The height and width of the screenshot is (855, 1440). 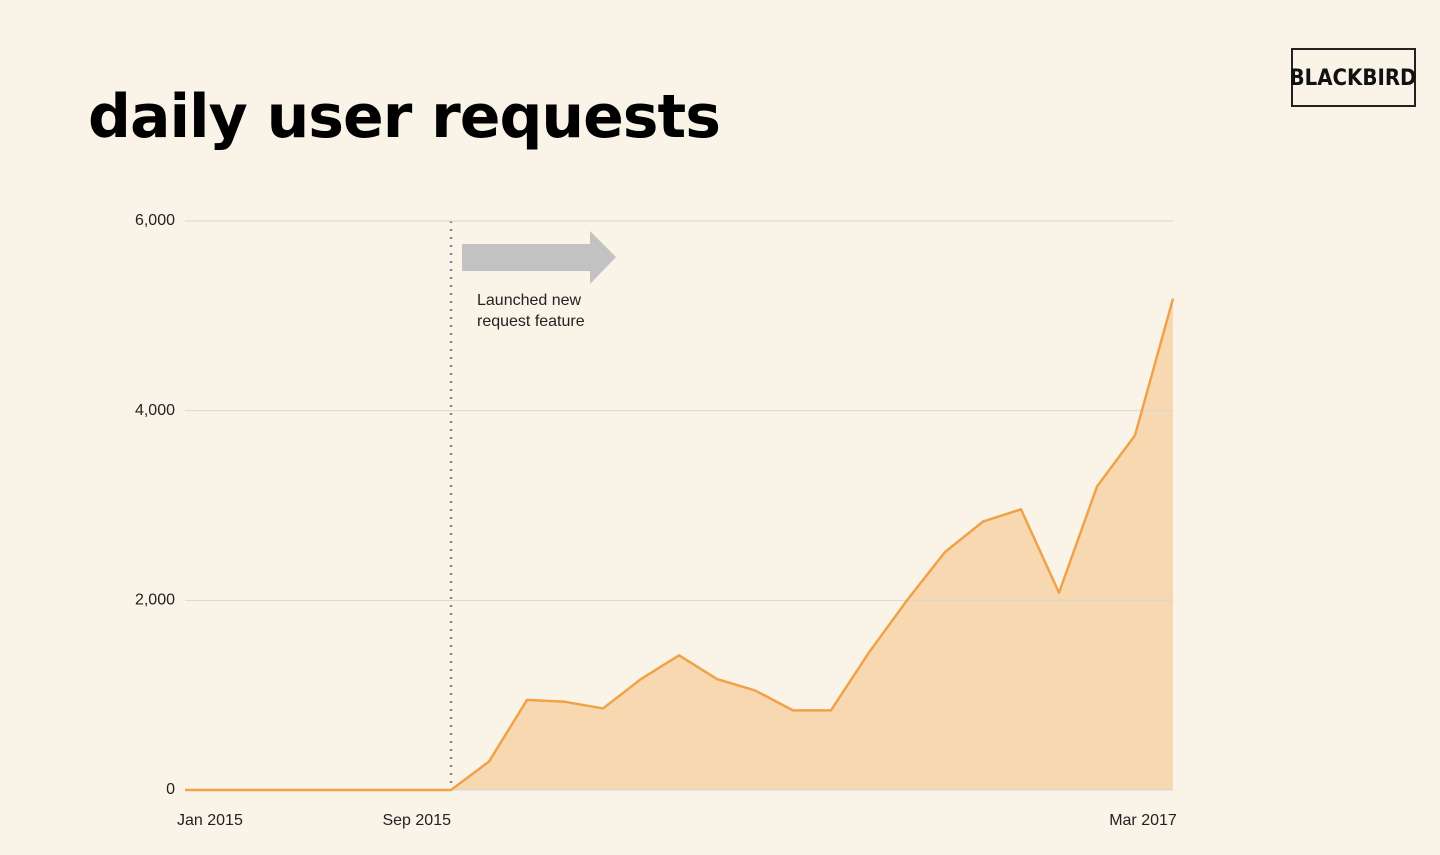 I want to click on annotation-line: Launched new, so click(x=529, y=300).